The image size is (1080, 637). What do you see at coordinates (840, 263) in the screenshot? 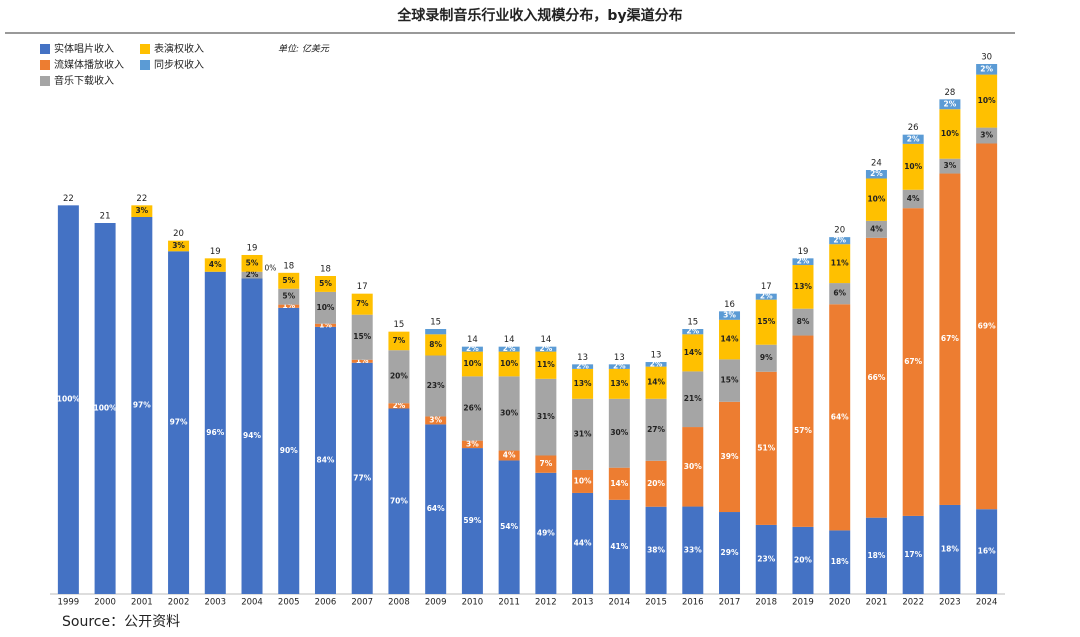
I see `value-label: 11%` at bounding box center [840, 263].